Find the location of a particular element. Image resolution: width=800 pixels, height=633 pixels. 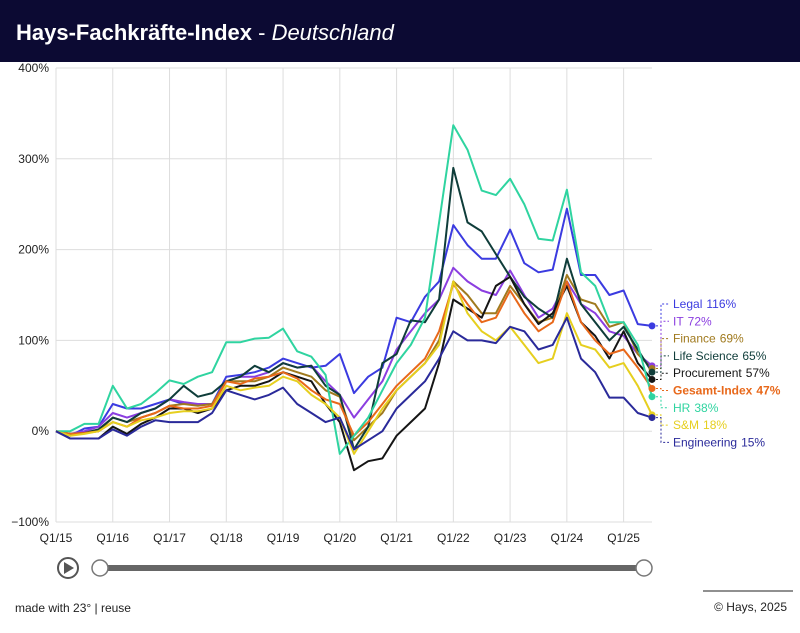

series-label: Legal 116% is located at coordinates (705, 304).